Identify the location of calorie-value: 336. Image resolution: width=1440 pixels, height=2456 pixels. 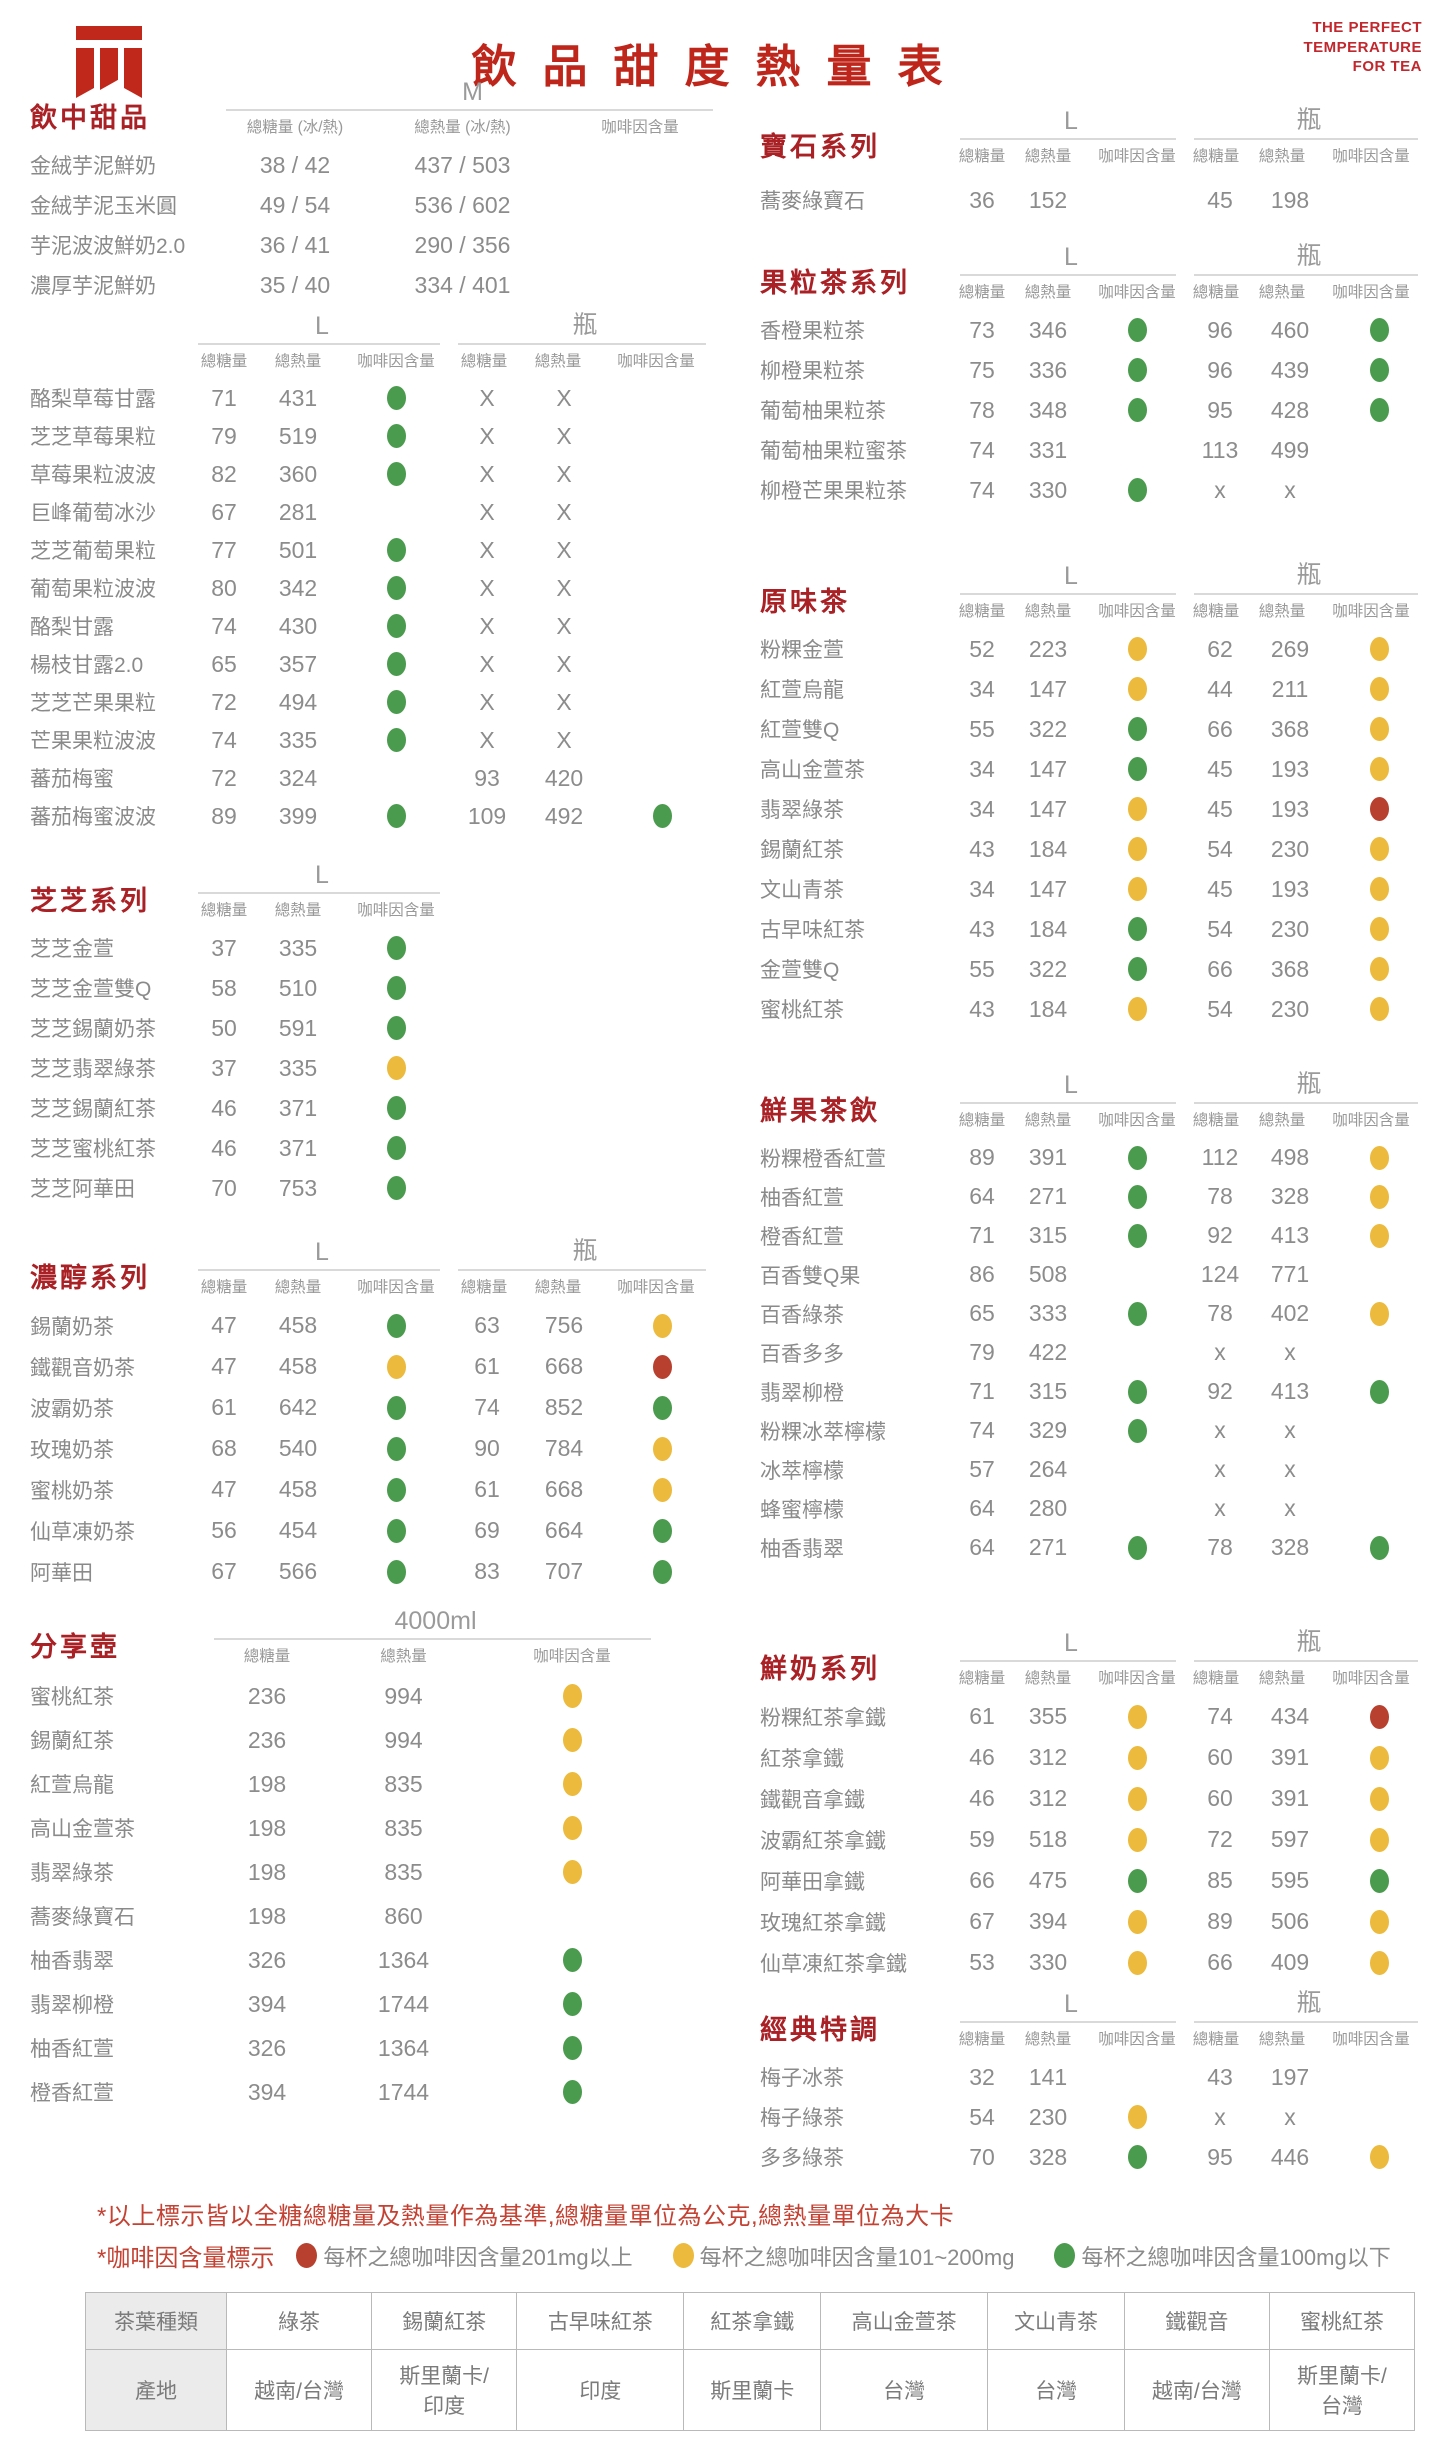
(1048, 369).